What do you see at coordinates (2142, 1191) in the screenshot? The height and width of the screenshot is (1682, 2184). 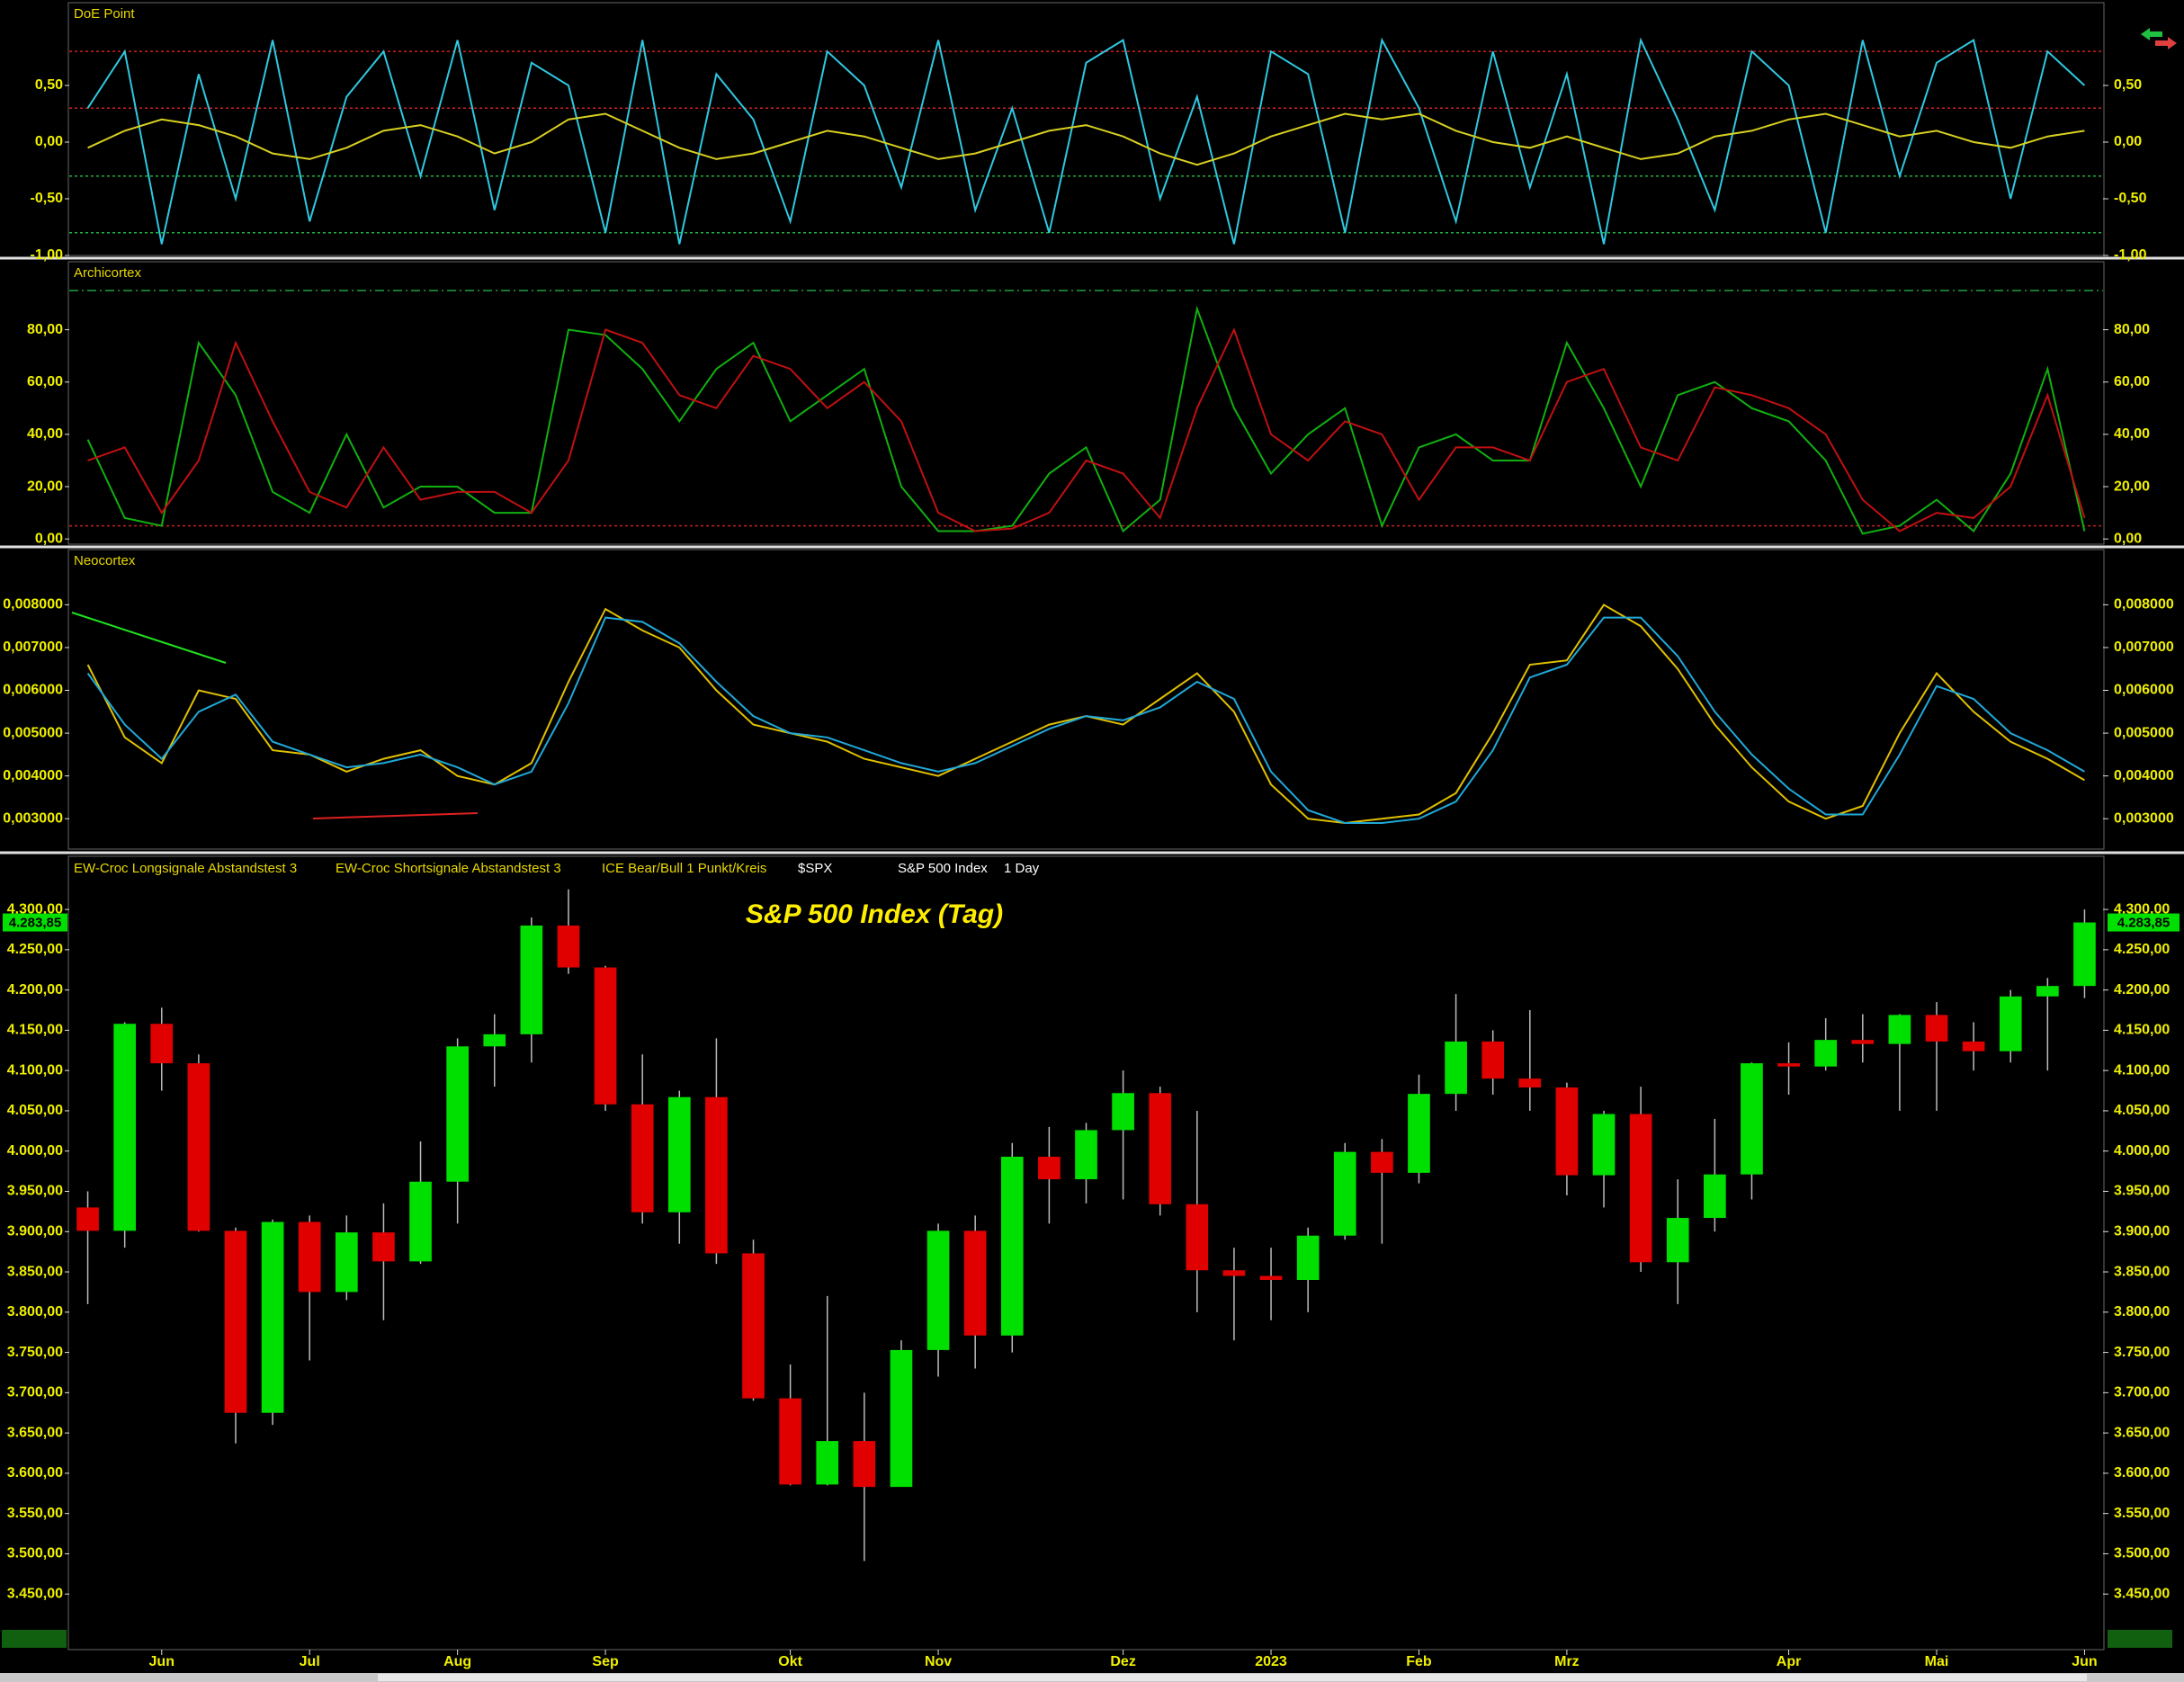 I see `y-tick-label-right: 3.950,00` at bounding box center [2142, 1191].